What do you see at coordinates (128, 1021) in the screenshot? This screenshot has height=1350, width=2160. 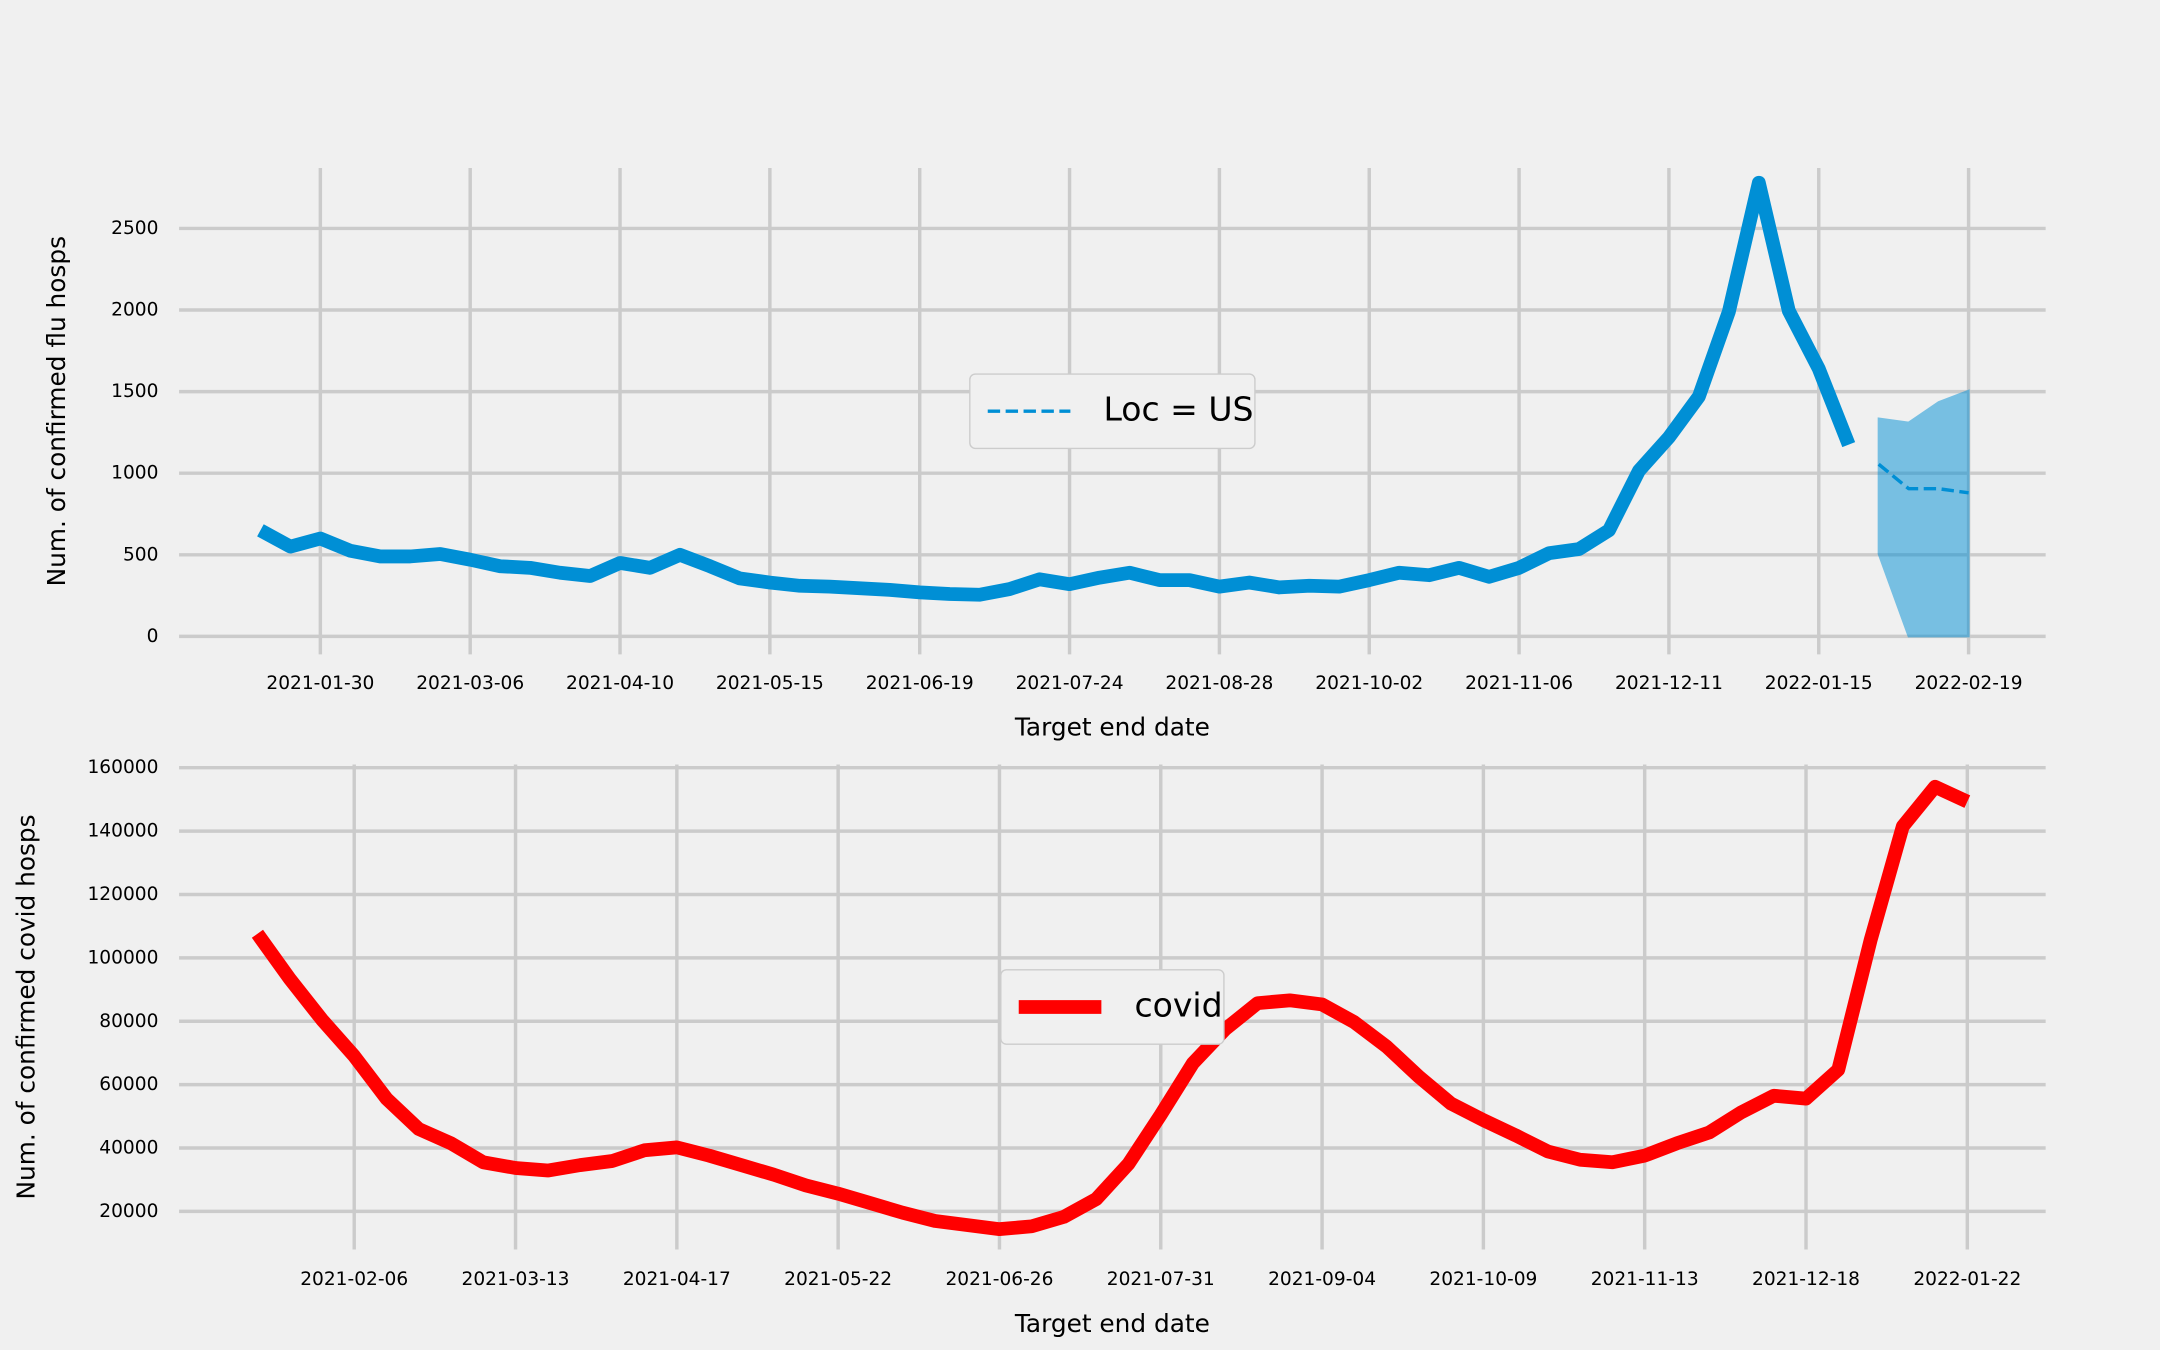 I see `y-tick-label: 80000` at bounding box center [128, 1021].